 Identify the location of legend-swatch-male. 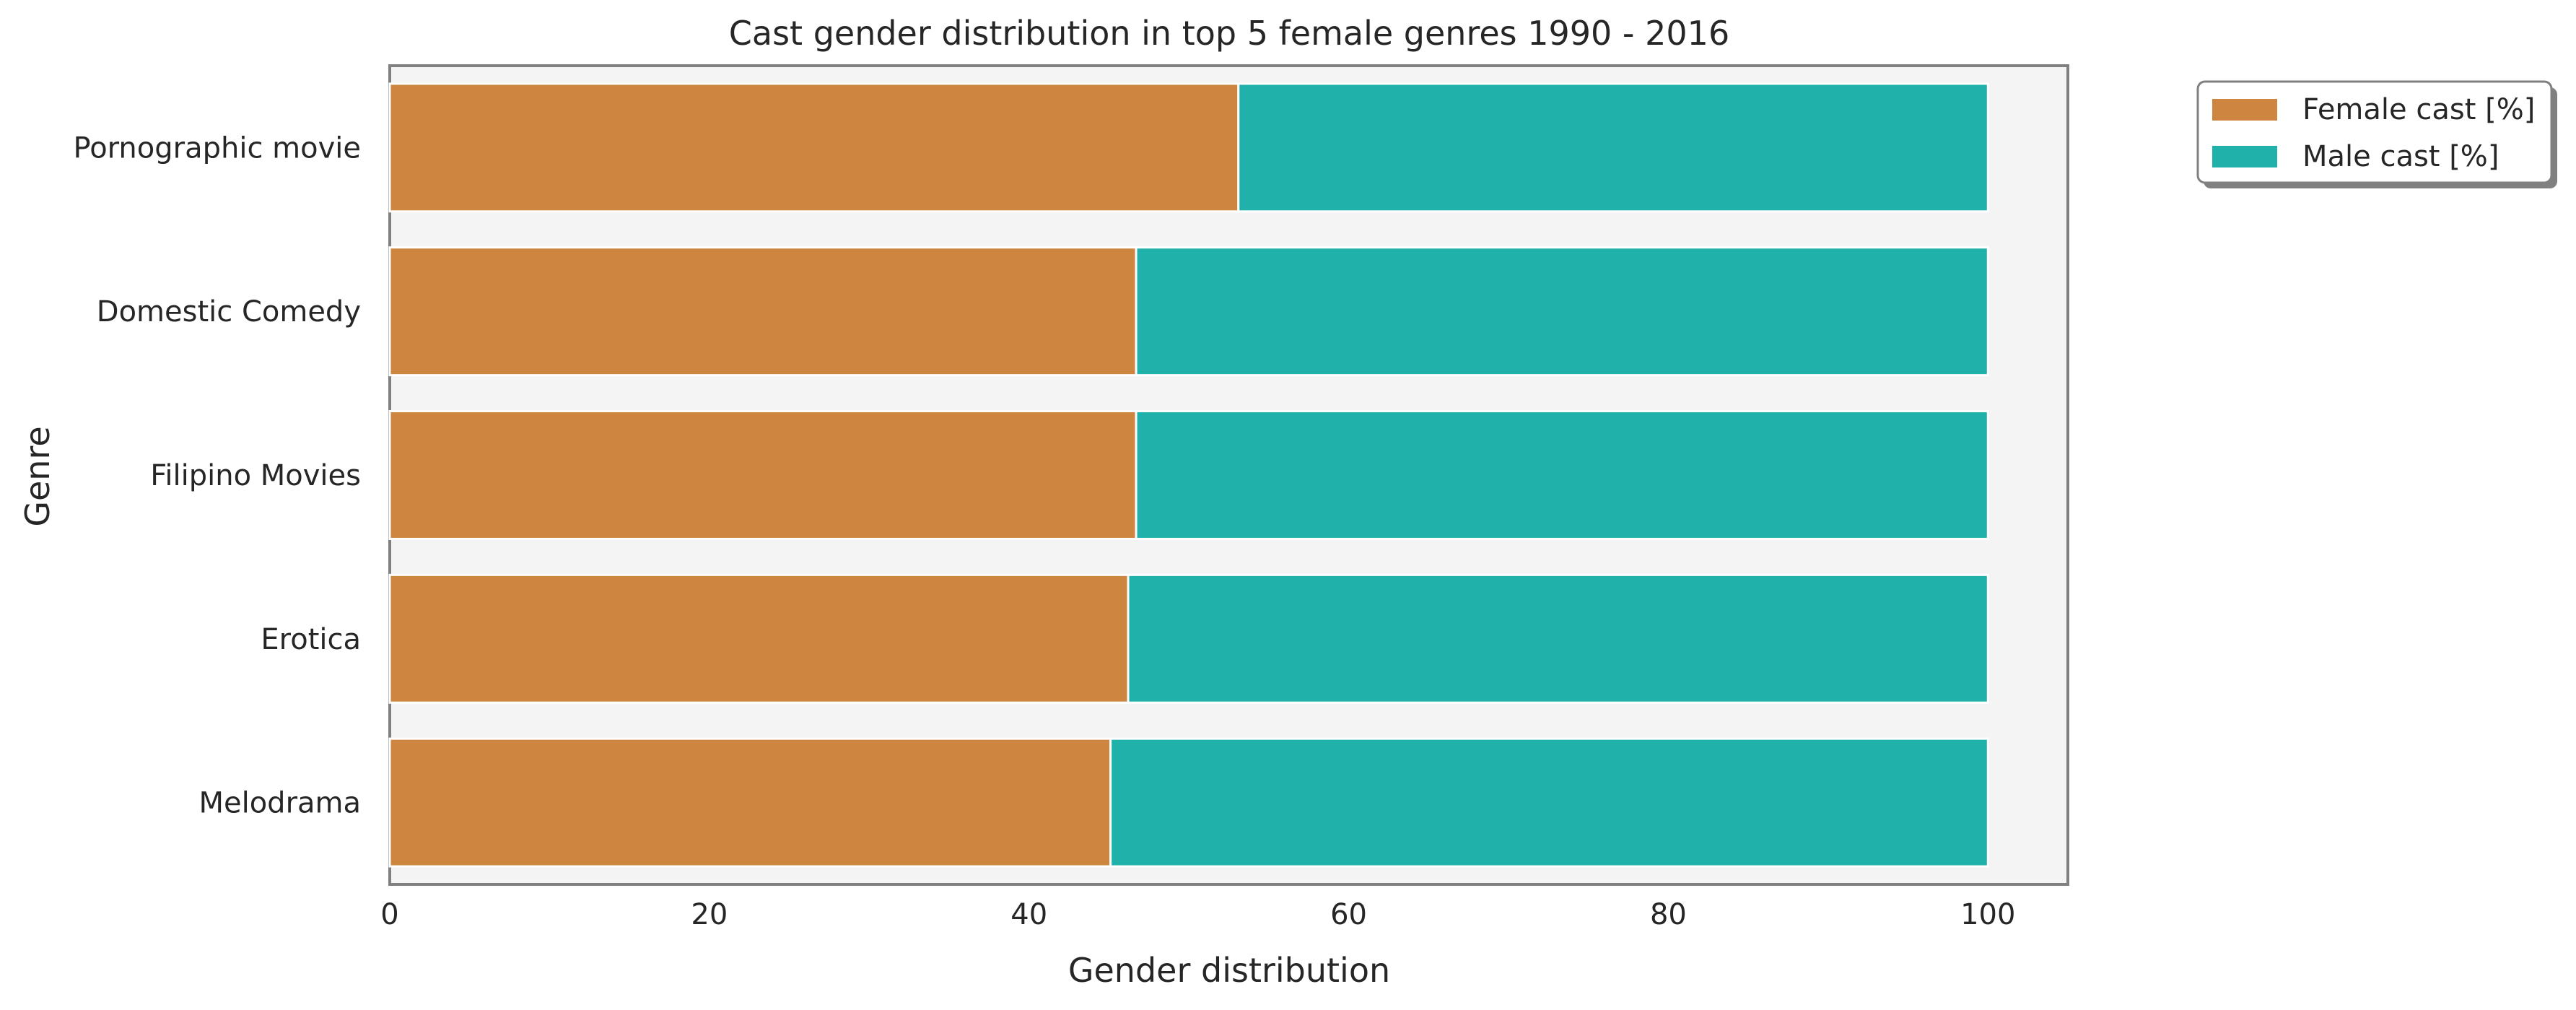
(2244, 156).